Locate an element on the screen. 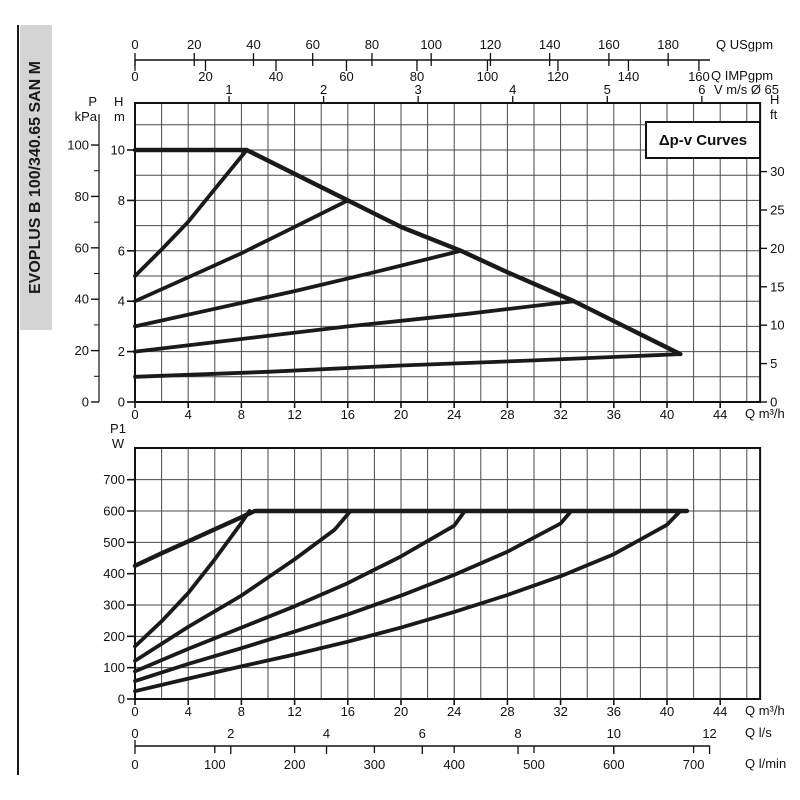 This screenshot has width=800, height=800. flow-ls-axis-unit: Q l/s is located at coordinates (758, 732).